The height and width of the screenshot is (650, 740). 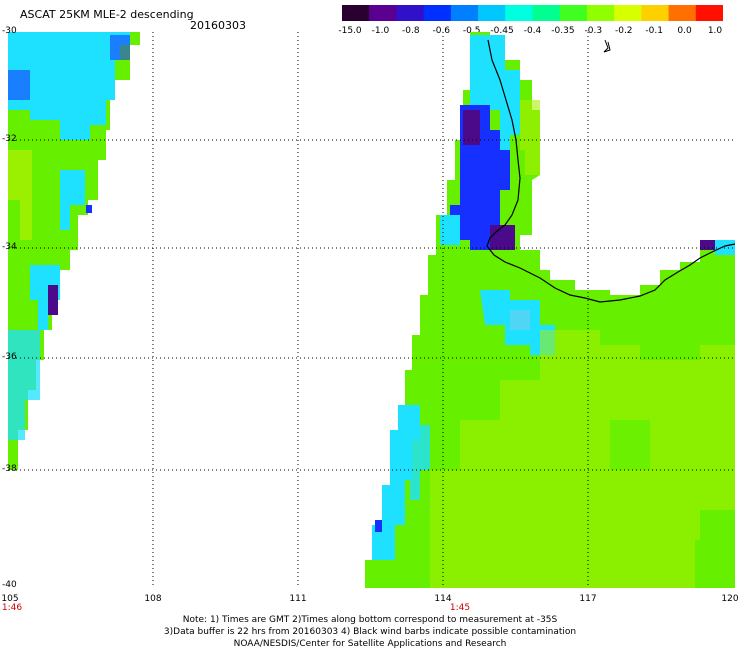 I want to click on colorbar, so click(x=532, y=13).